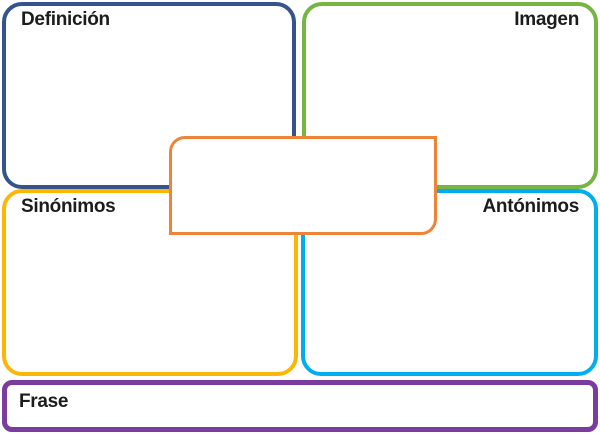 The image size is (600, 434). I want to click on sinonimos-label: Sinónimos, so click(68, 206).